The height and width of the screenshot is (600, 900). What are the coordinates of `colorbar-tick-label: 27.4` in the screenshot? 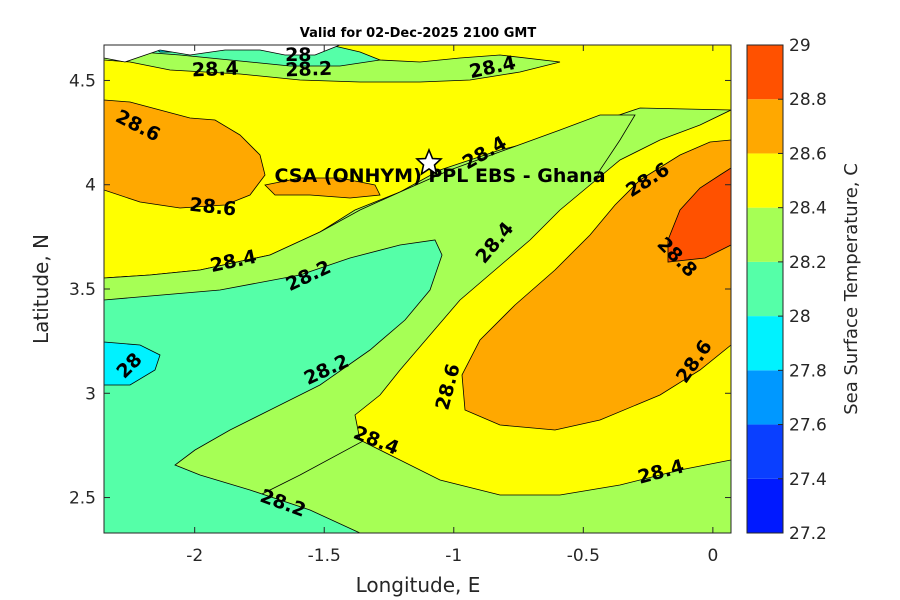 It's located at (808, 480).